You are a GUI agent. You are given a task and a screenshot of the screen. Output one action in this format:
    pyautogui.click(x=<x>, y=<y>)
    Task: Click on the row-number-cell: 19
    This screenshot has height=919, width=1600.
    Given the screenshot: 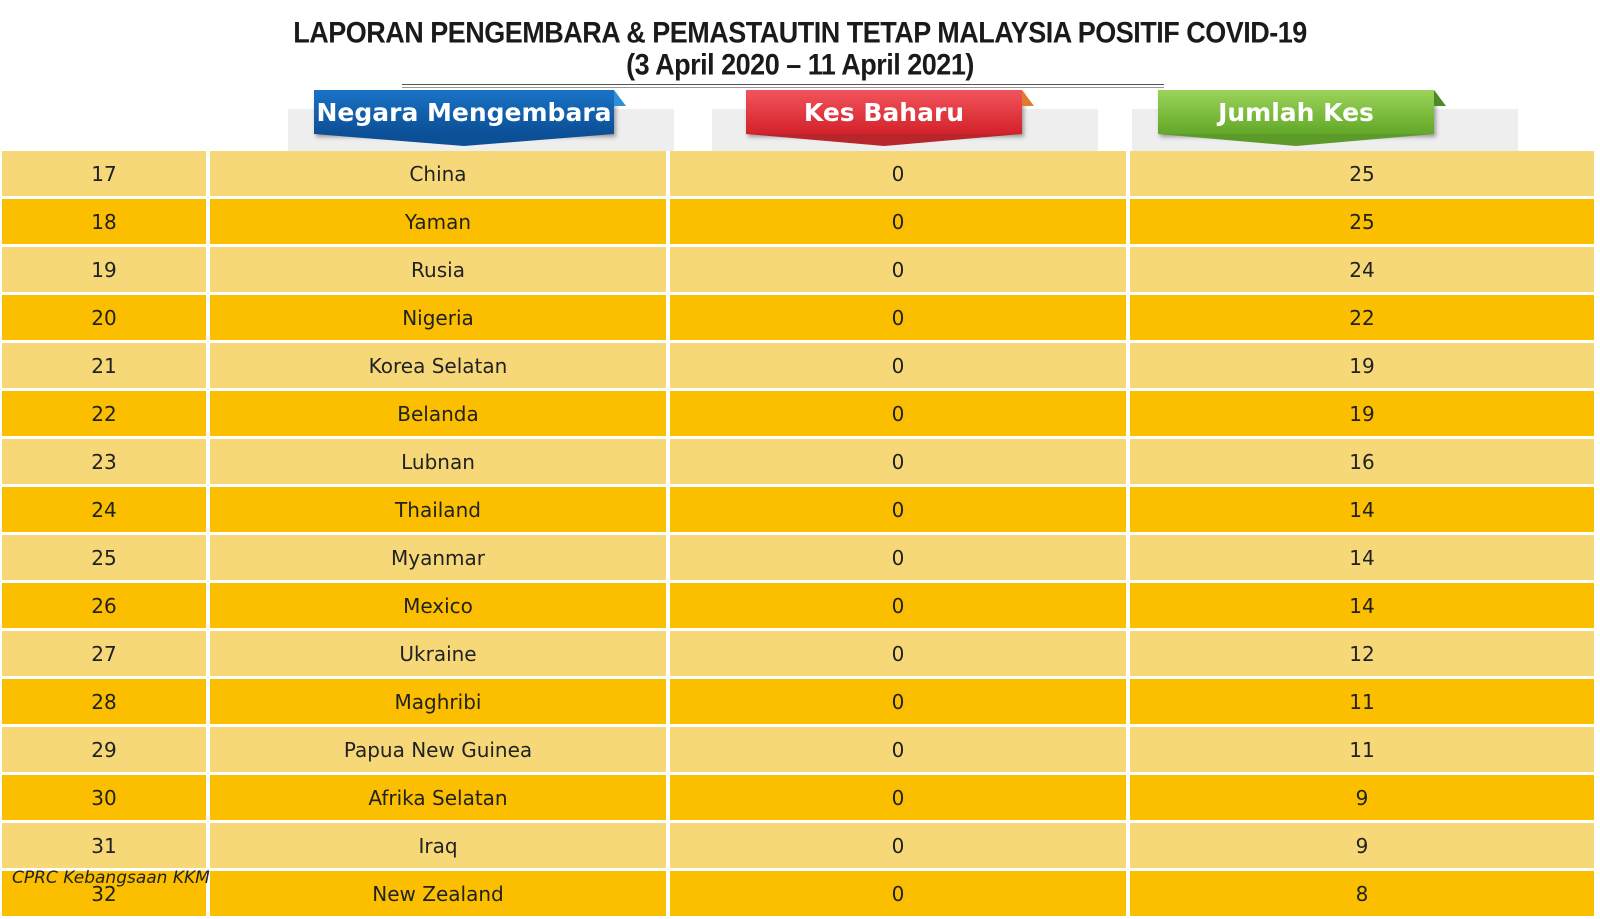 What is the action you would take?
    pyautogui.click(x=104, y=269)
    